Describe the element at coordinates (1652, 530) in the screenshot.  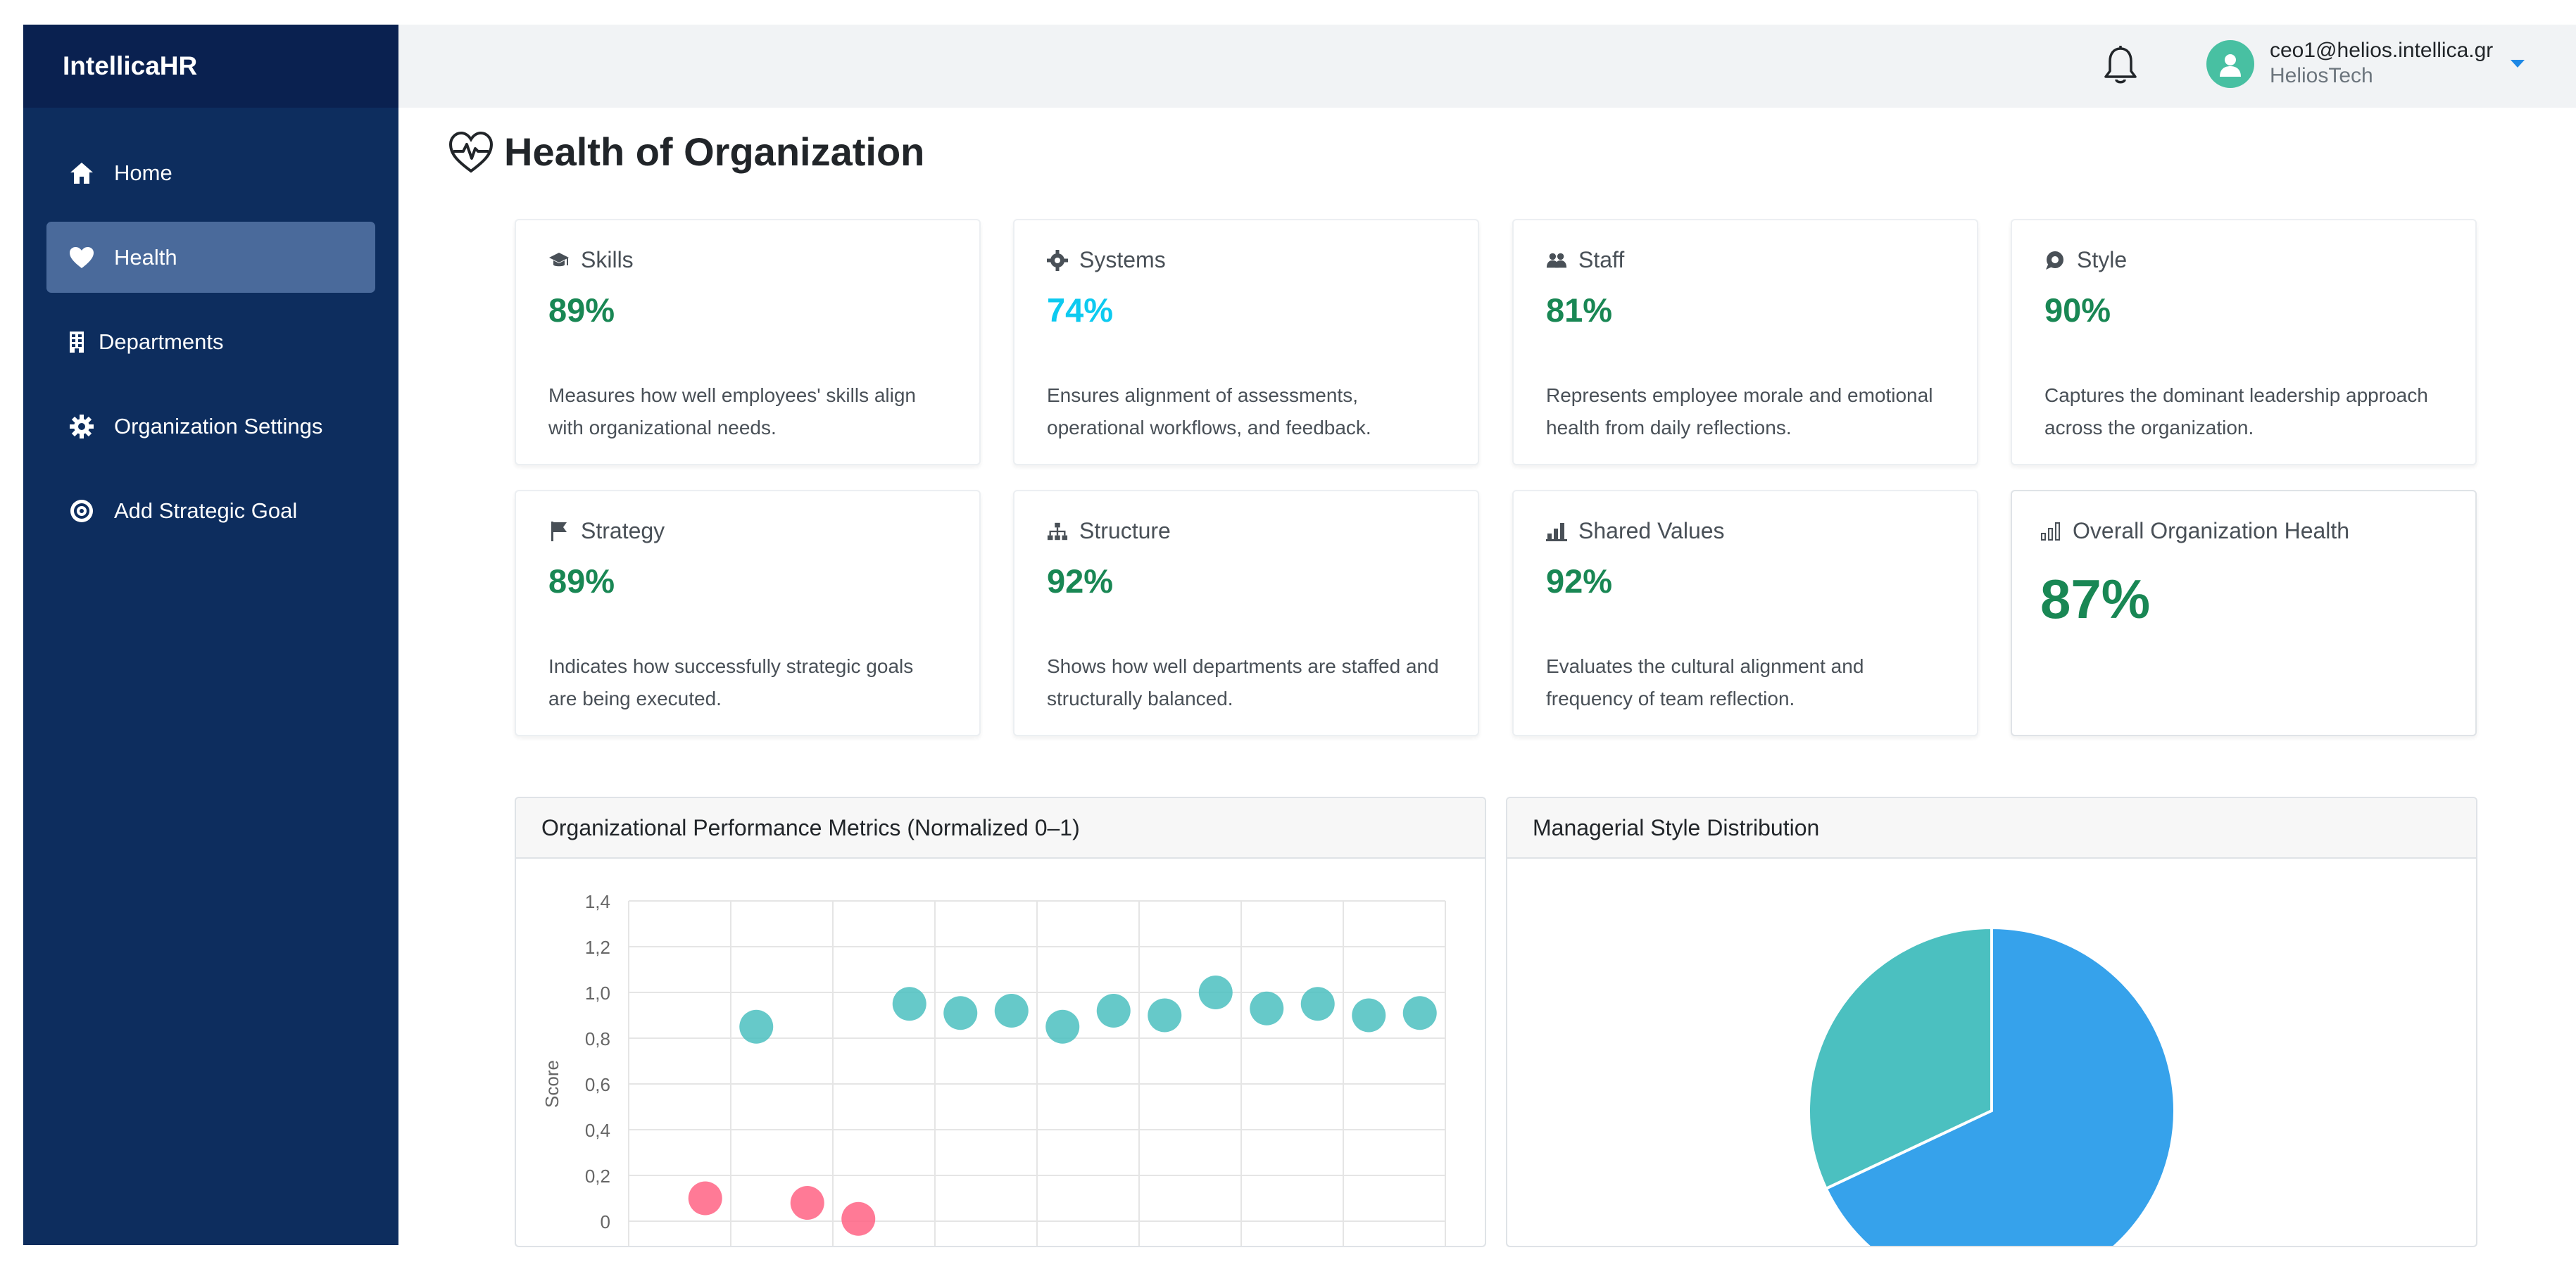
I see `card-title: Shared Values` at that location.